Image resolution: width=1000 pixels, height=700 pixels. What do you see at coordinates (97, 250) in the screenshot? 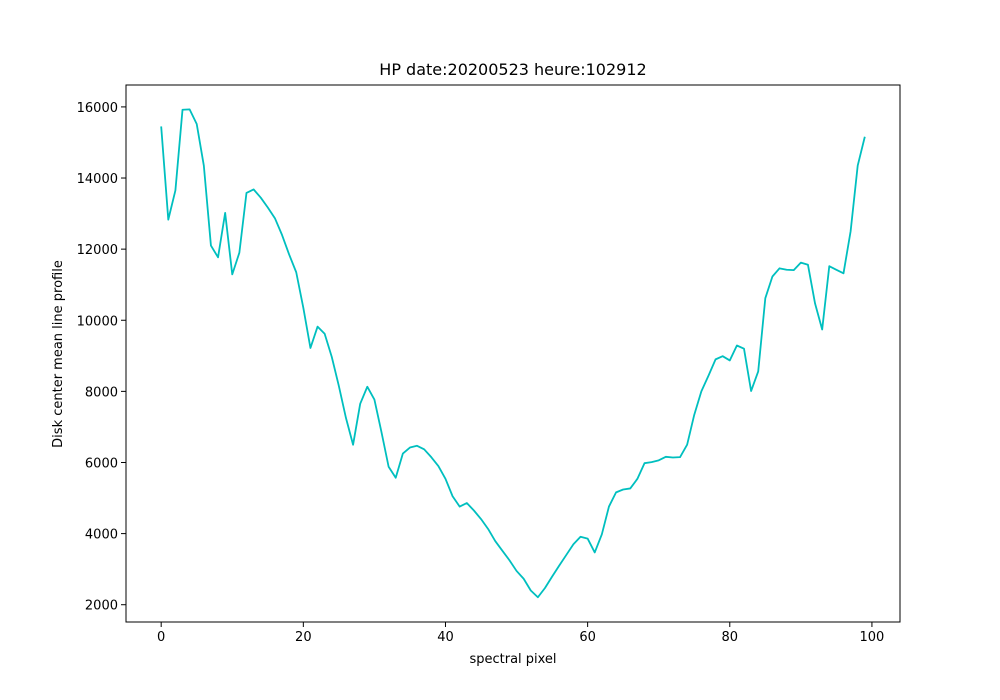
I see `y-tick-label: 12000` at bounding box center [97, 250].